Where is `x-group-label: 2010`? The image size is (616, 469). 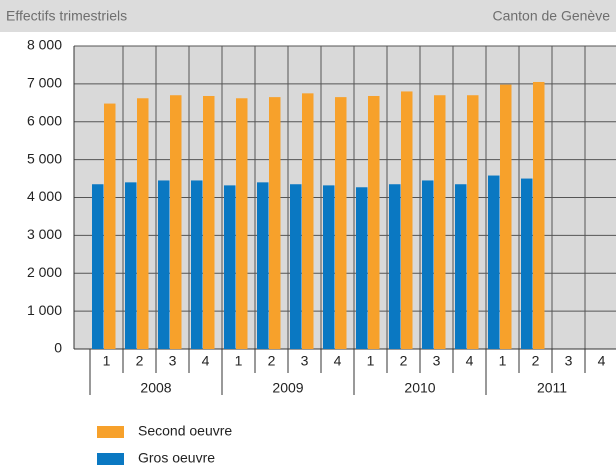 x-group-label: 2010 is located at coordinates (419, 388).